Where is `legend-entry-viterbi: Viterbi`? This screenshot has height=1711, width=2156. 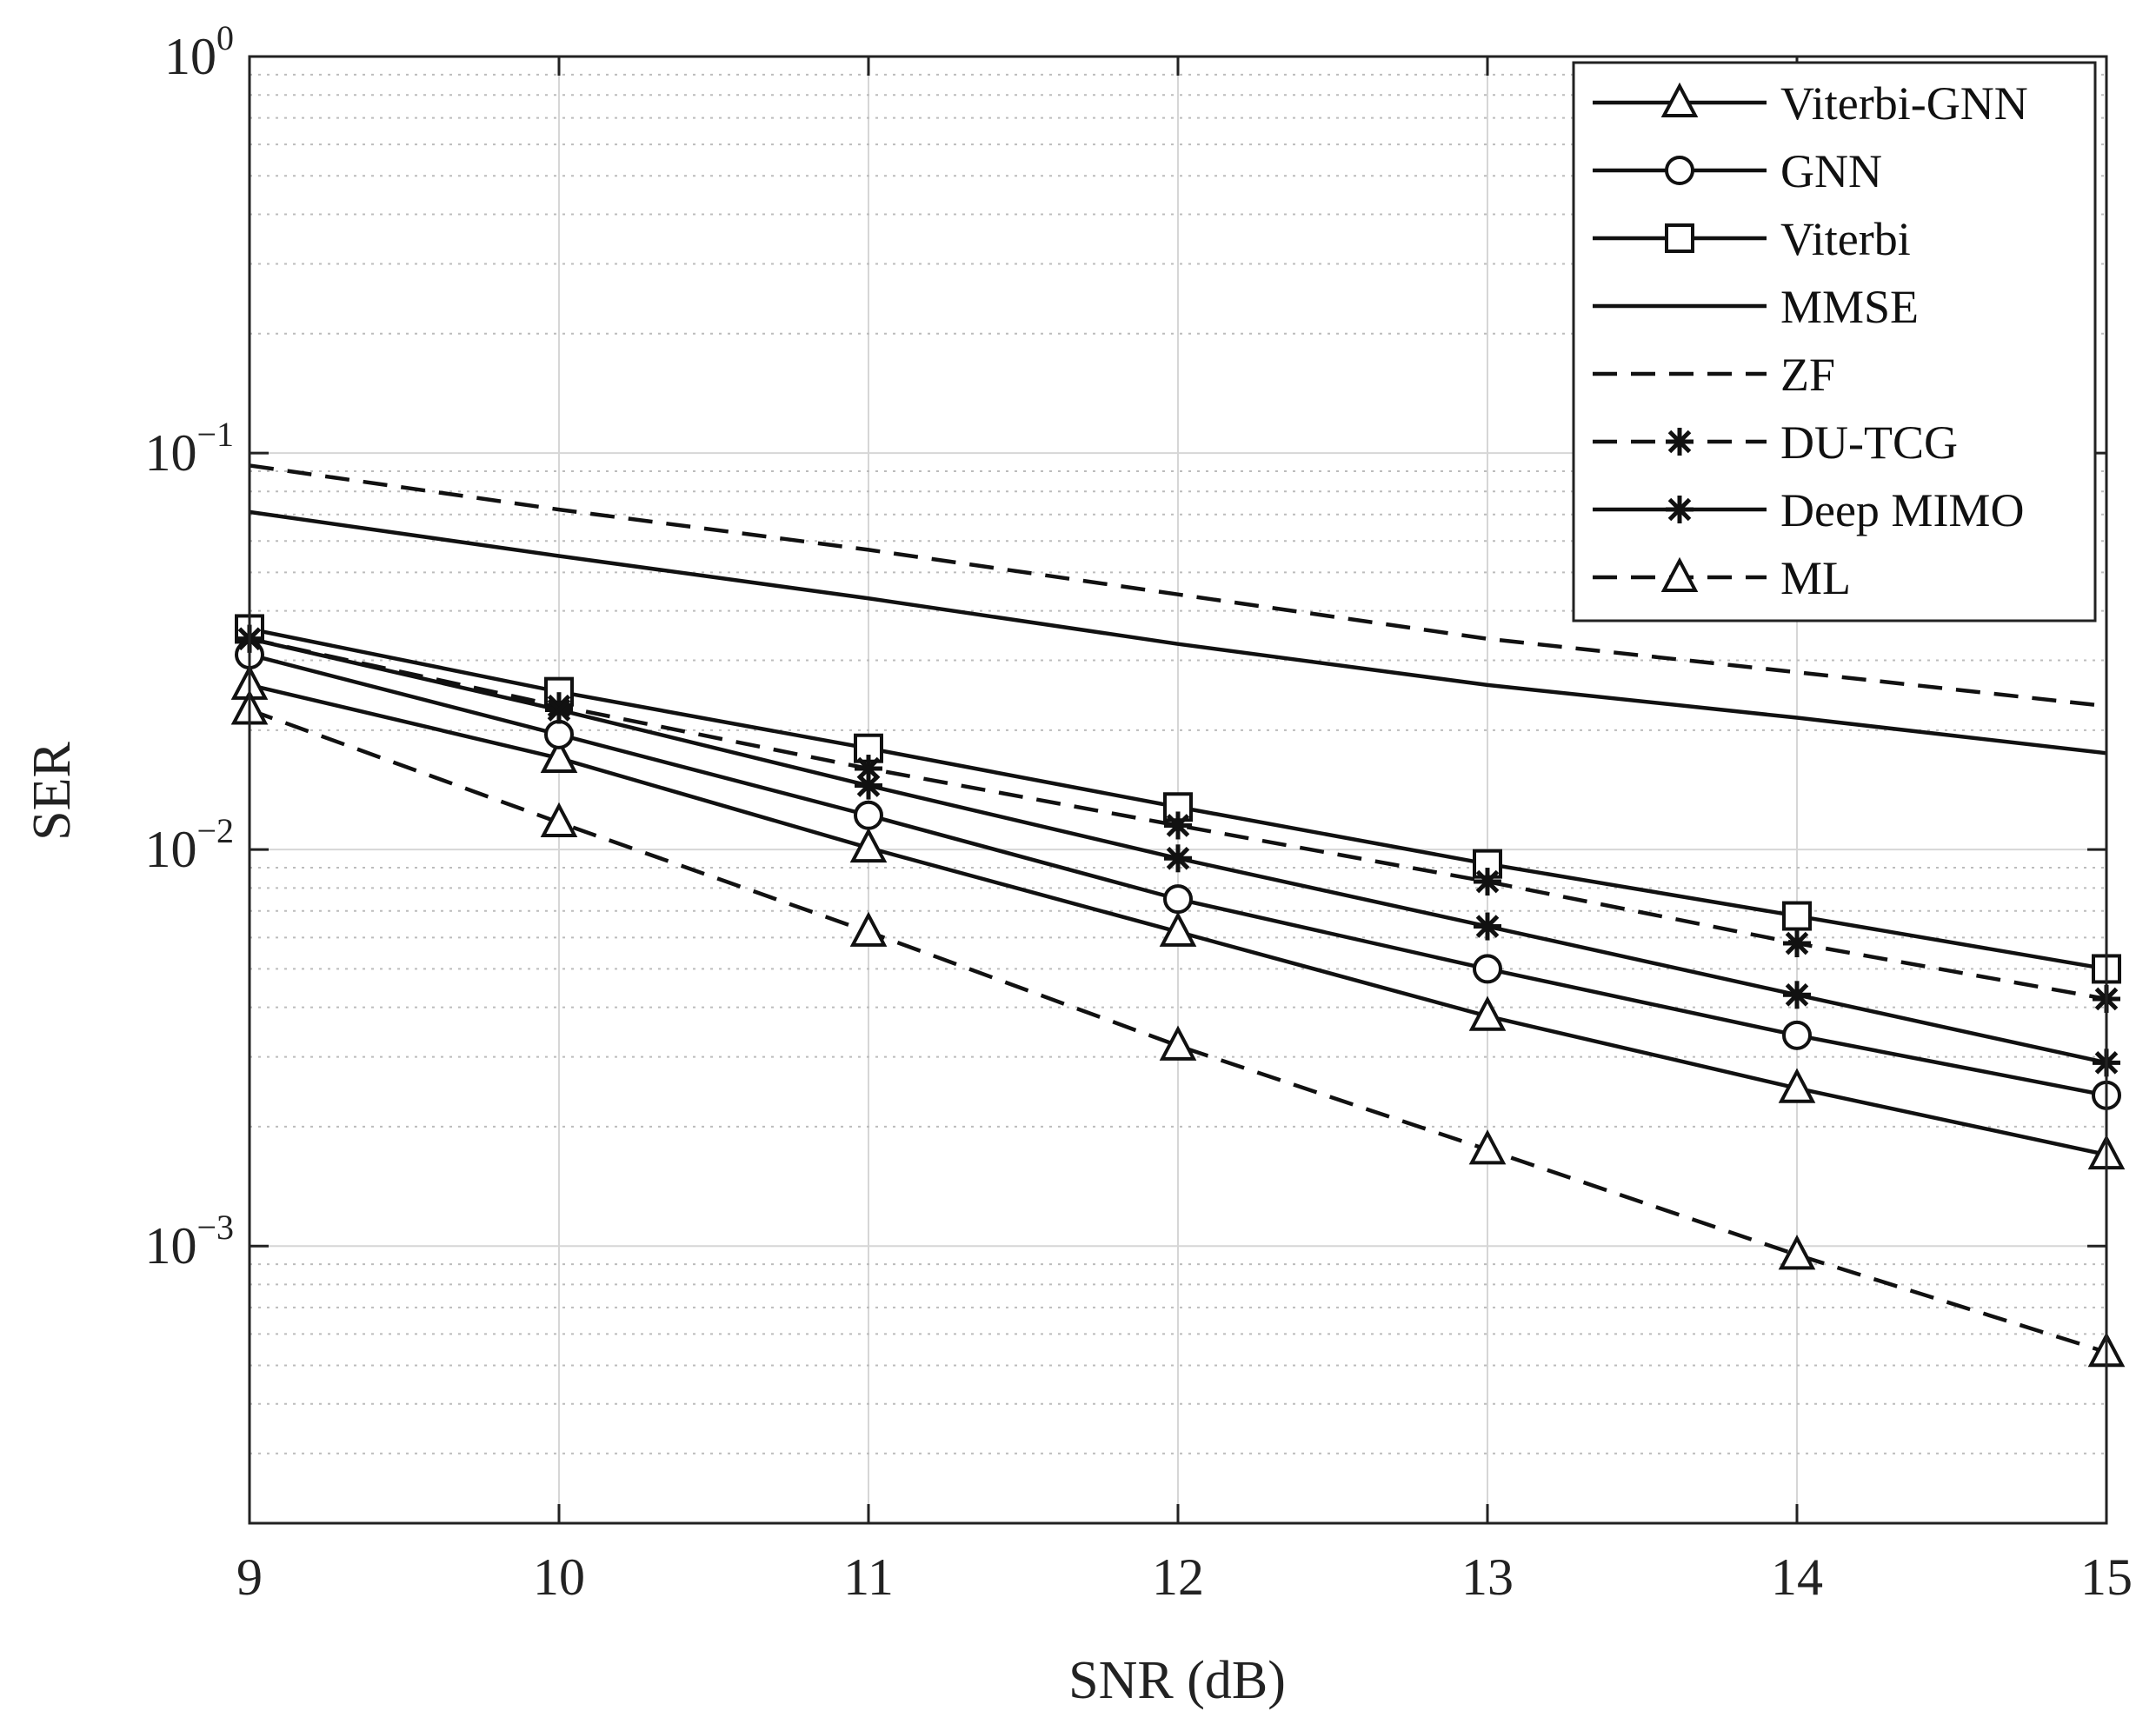 legend-entry-viterbi: Viterbi is located at coordinates (1752, 239).